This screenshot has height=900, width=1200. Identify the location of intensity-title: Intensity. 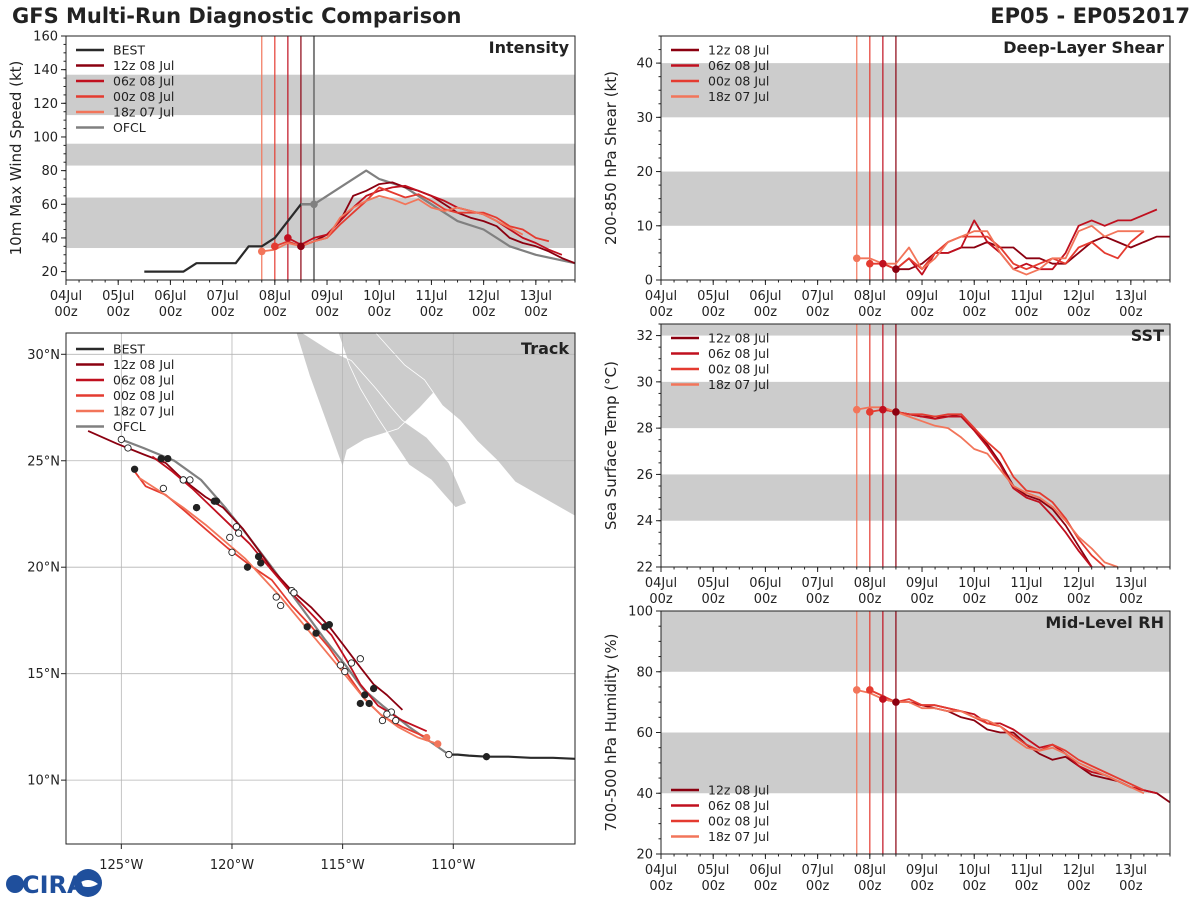
(529, 47).